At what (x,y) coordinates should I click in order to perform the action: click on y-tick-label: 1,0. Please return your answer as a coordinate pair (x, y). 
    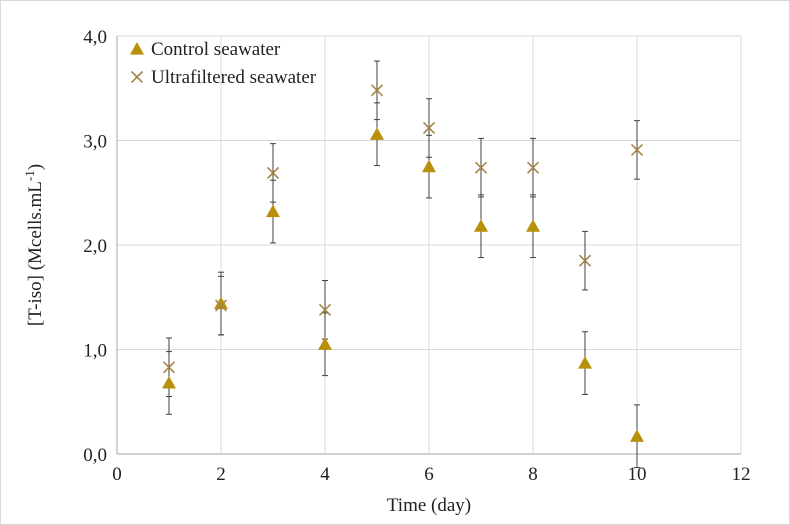
    Looking at the image, I should click on (95, 351).